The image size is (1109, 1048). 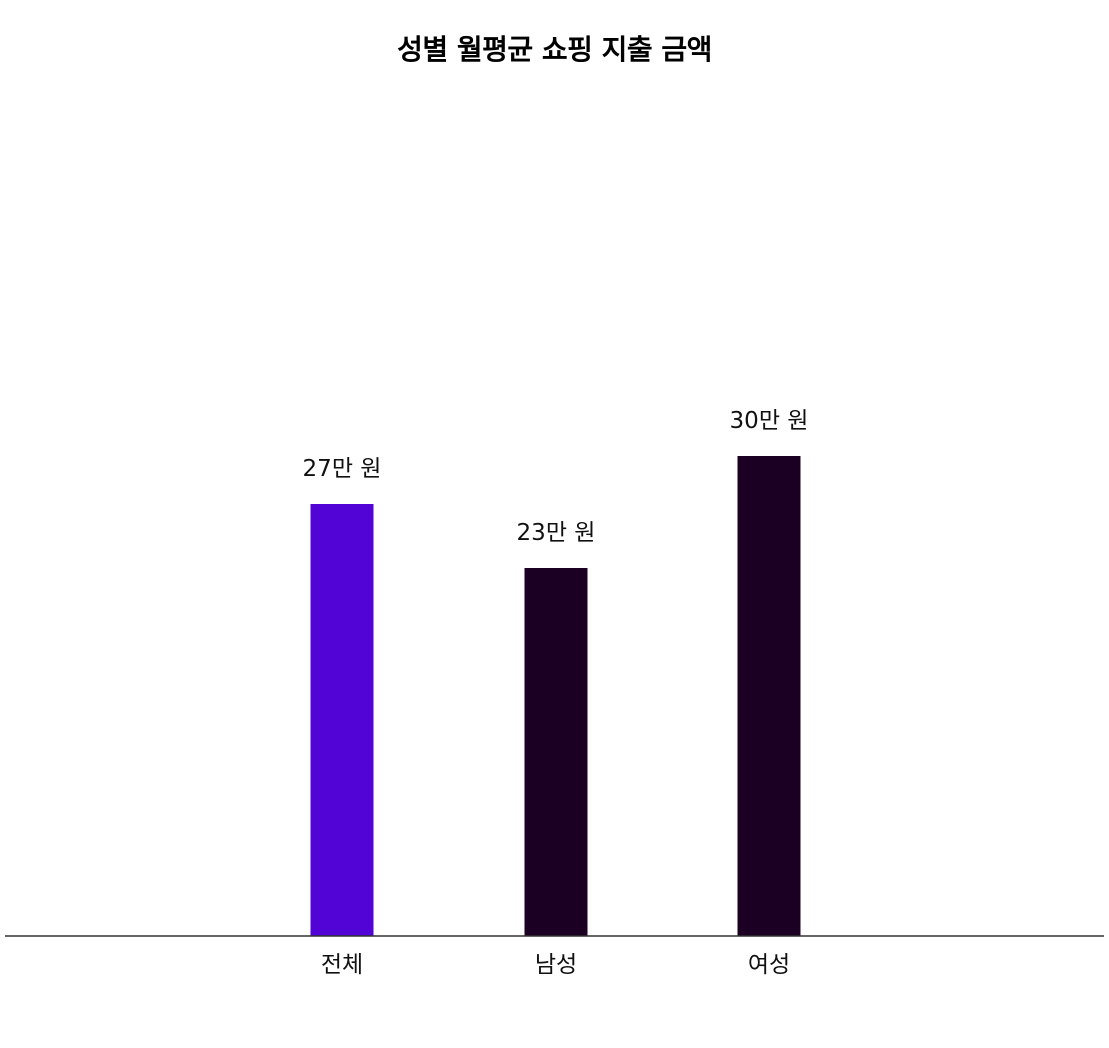 What do you see at coordinates (342, 965) in the screenshot?
I see `x-tick-label-1: 전체` at bounding box center [342, 965].